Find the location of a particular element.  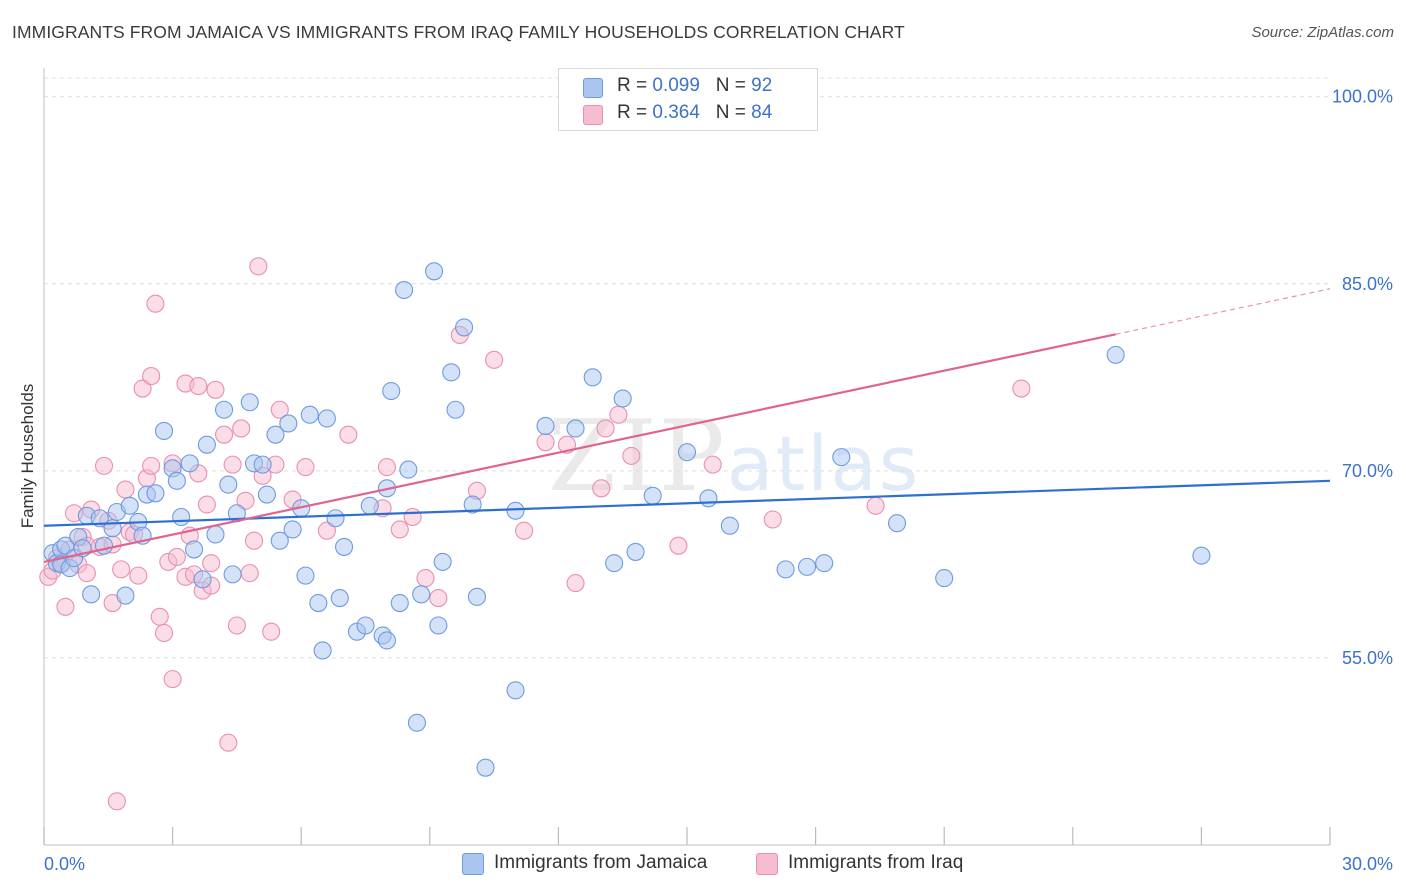

n-value: 92 is located at coordinates (762, 85).